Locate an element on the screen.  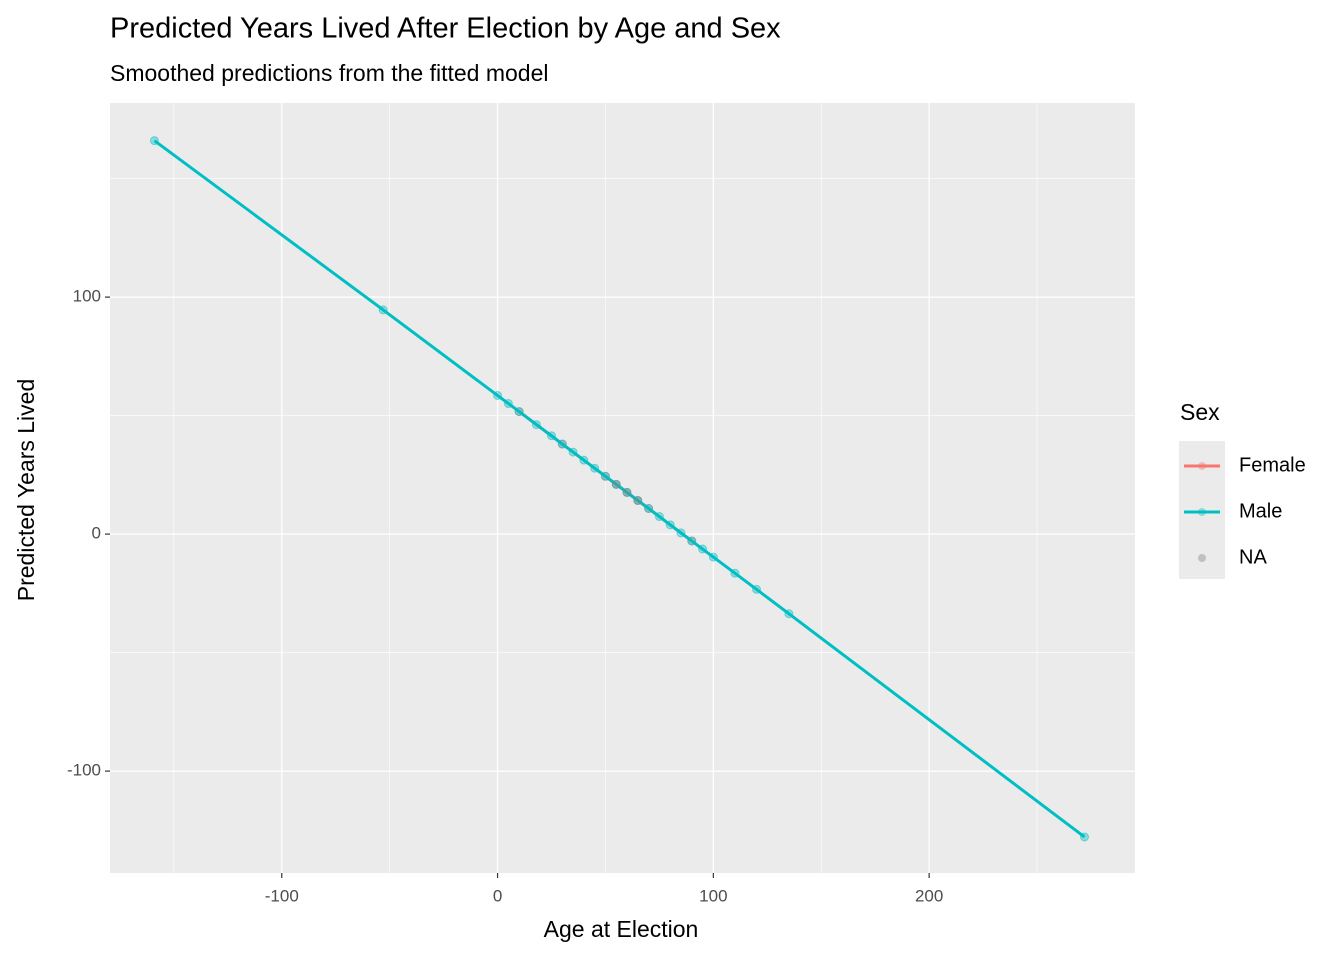
legend-label: NA is located at coordinates (1253, 557).